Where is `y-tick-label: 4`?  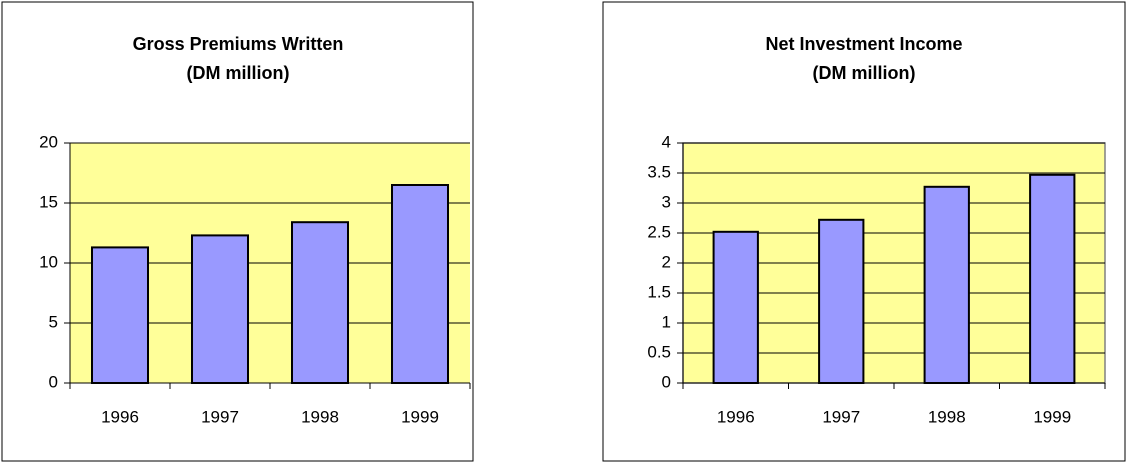
y-tick-label: 4 is located at coordinates (666, 141).